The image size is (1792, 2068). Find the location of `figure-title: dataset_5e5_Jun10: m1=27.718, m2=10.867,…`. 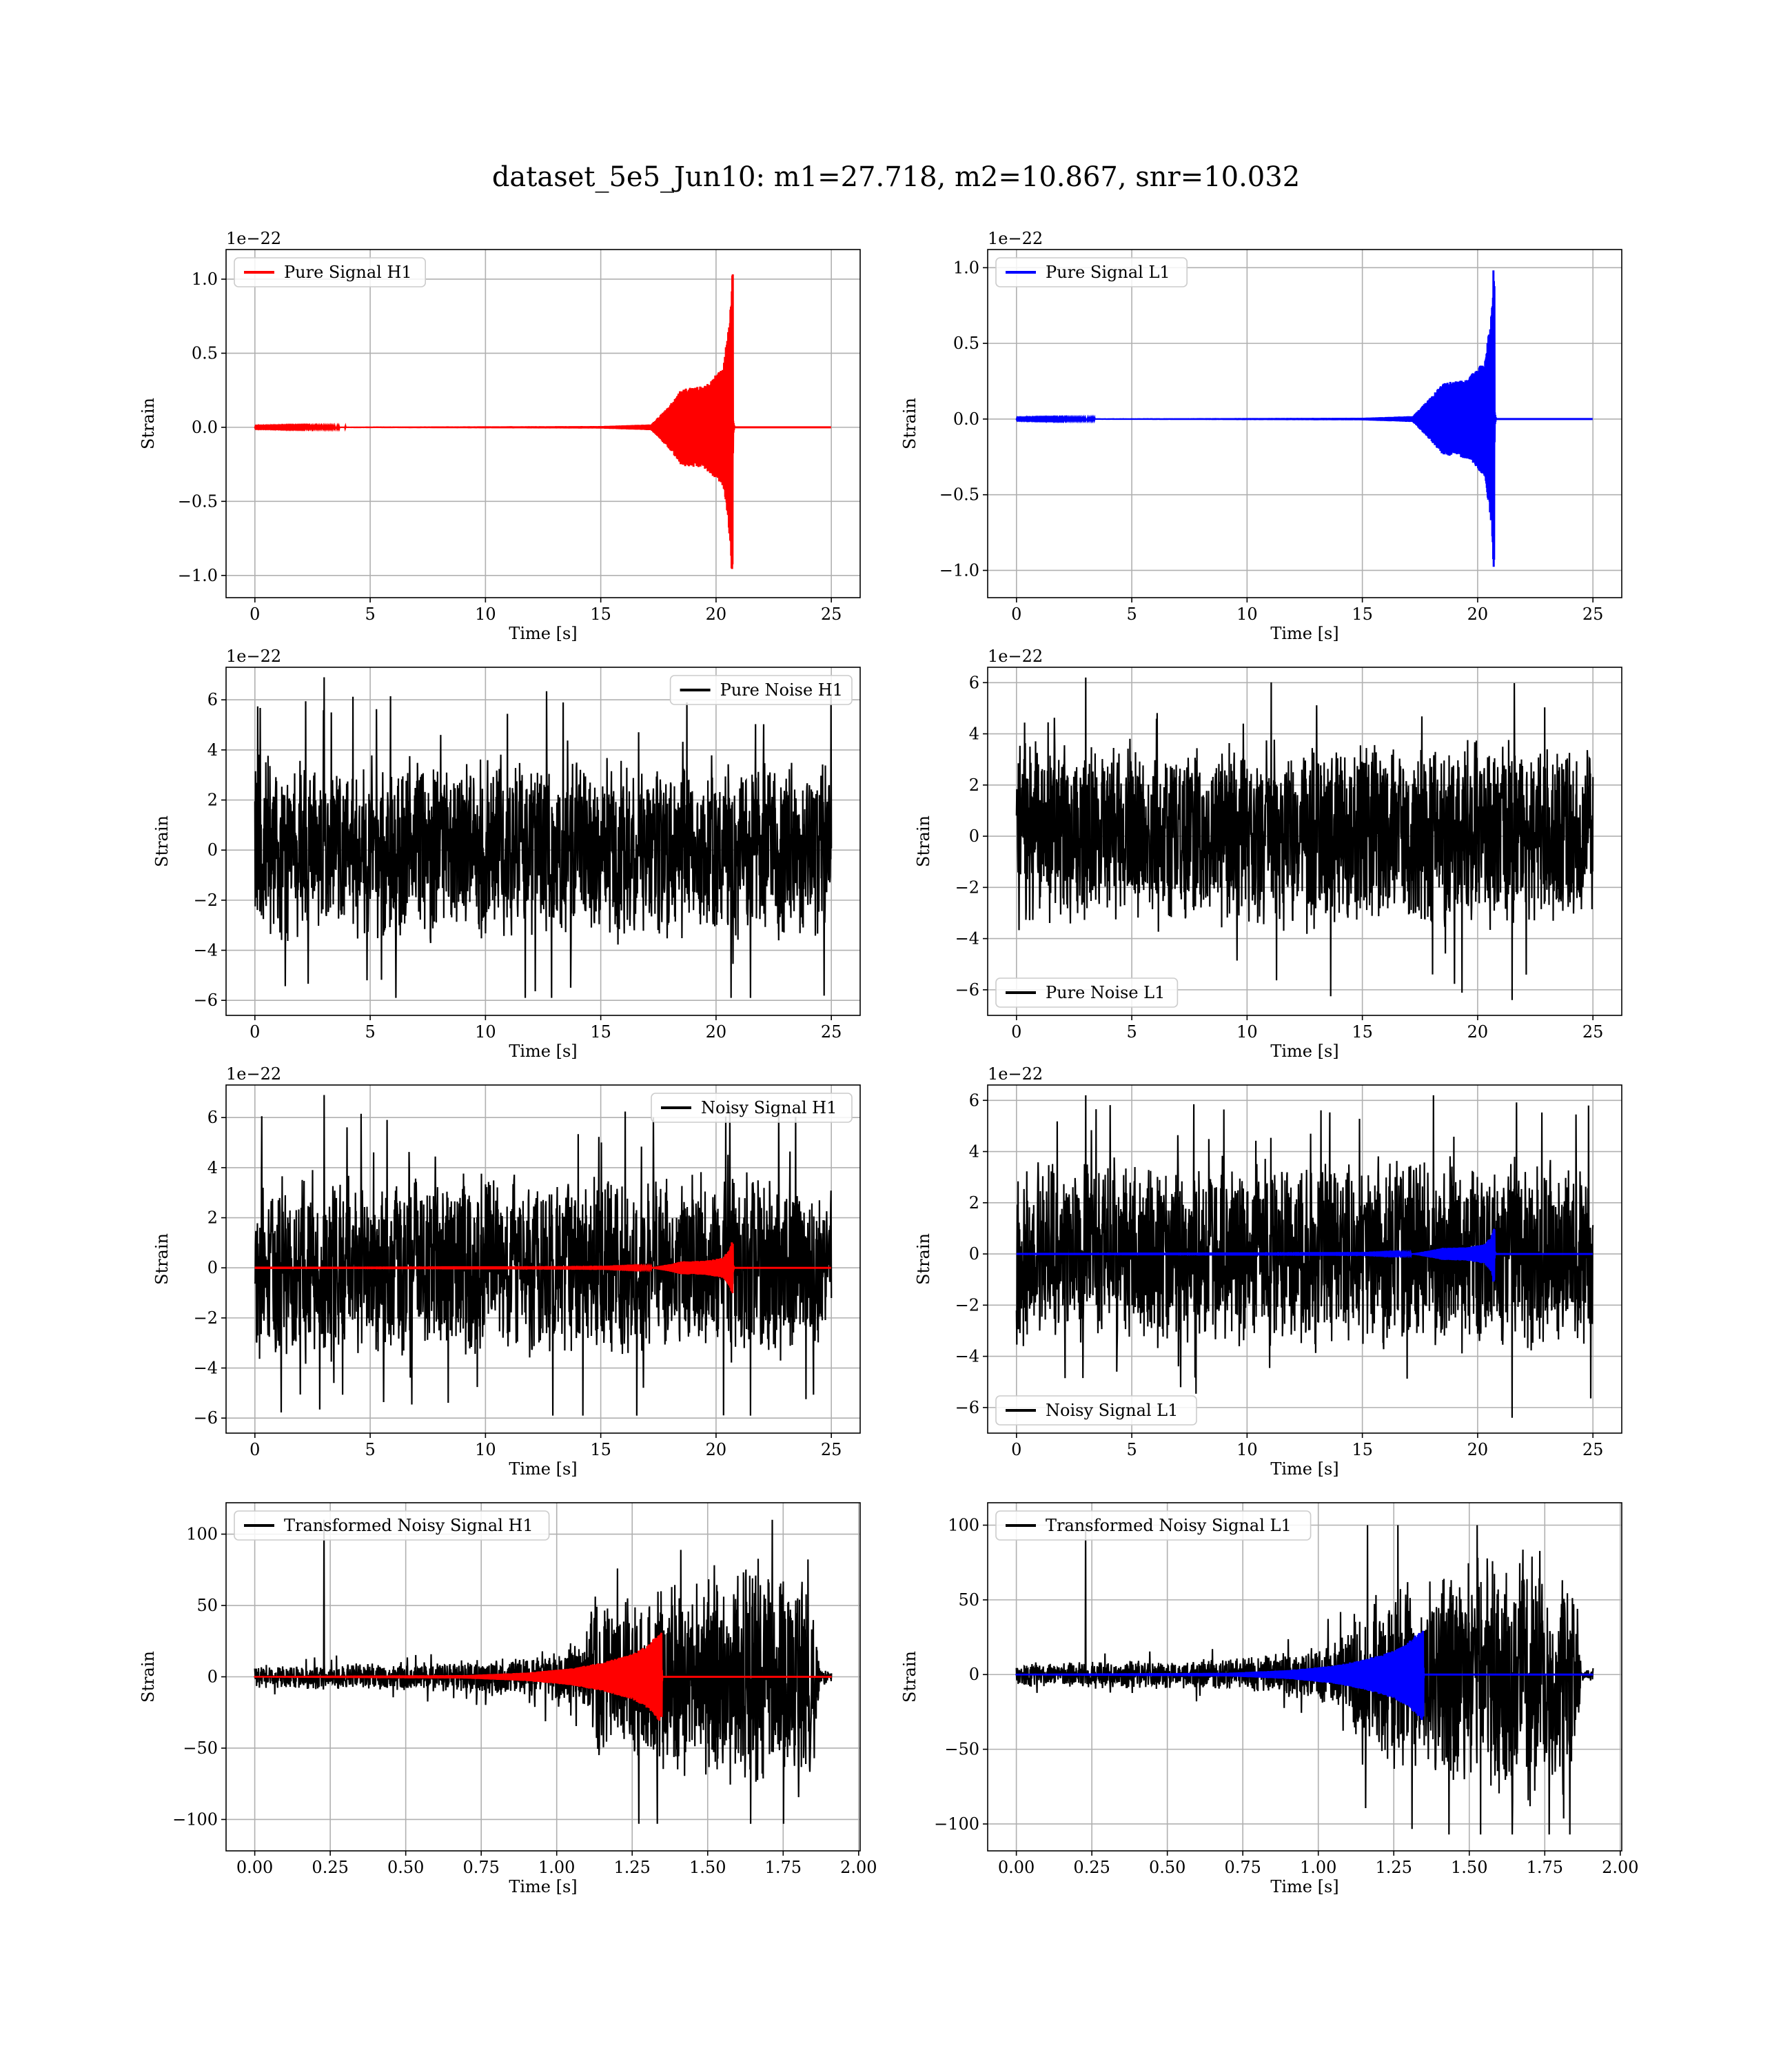

figure-title: dataset_5e5_Jun10: m1=27.718, m2=10.867,… is located at coordinates (896, 177).